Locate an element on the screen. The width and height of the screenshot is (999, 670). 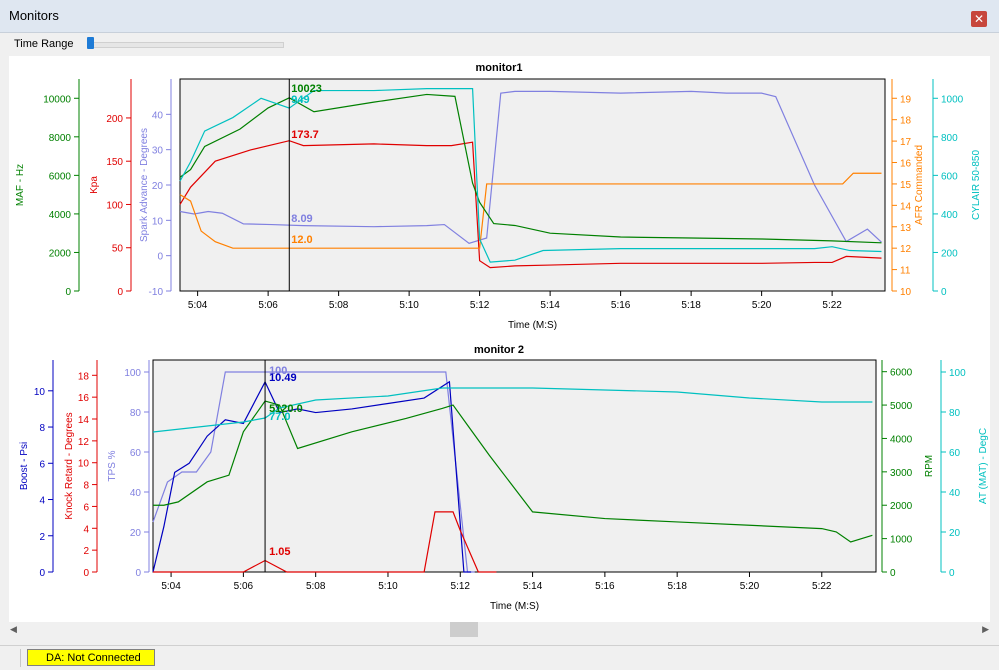
y-tick-label: 1000 is located at coordinates (952, 99).